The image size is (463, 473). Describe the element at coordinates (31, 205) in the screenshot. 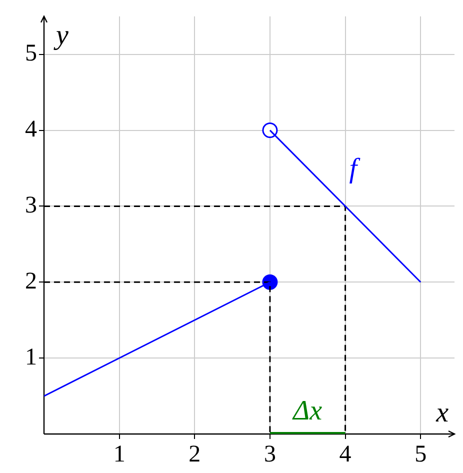

I see `y-tick-label: 3` at that location.